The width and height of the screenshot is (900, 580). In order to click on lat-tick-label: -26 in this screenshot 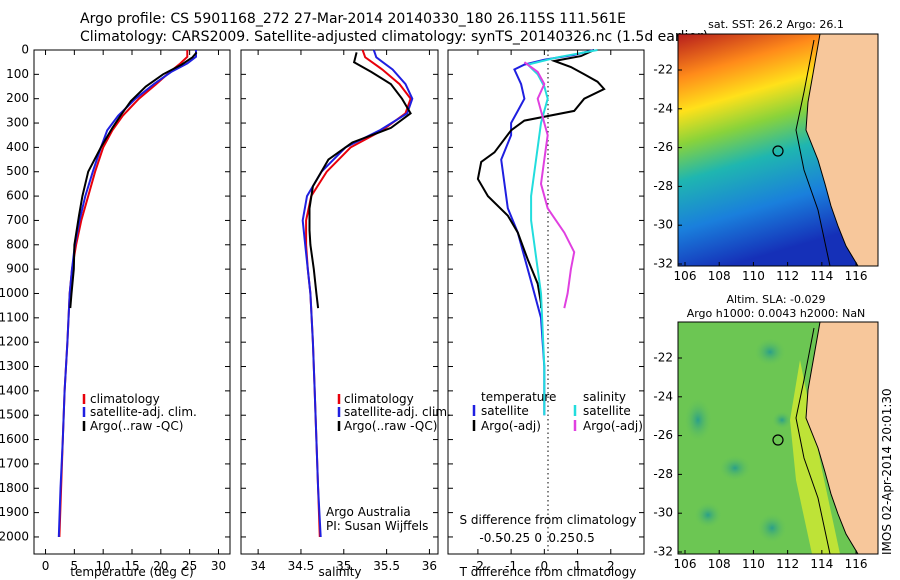, I will do `click(663, 147)`.